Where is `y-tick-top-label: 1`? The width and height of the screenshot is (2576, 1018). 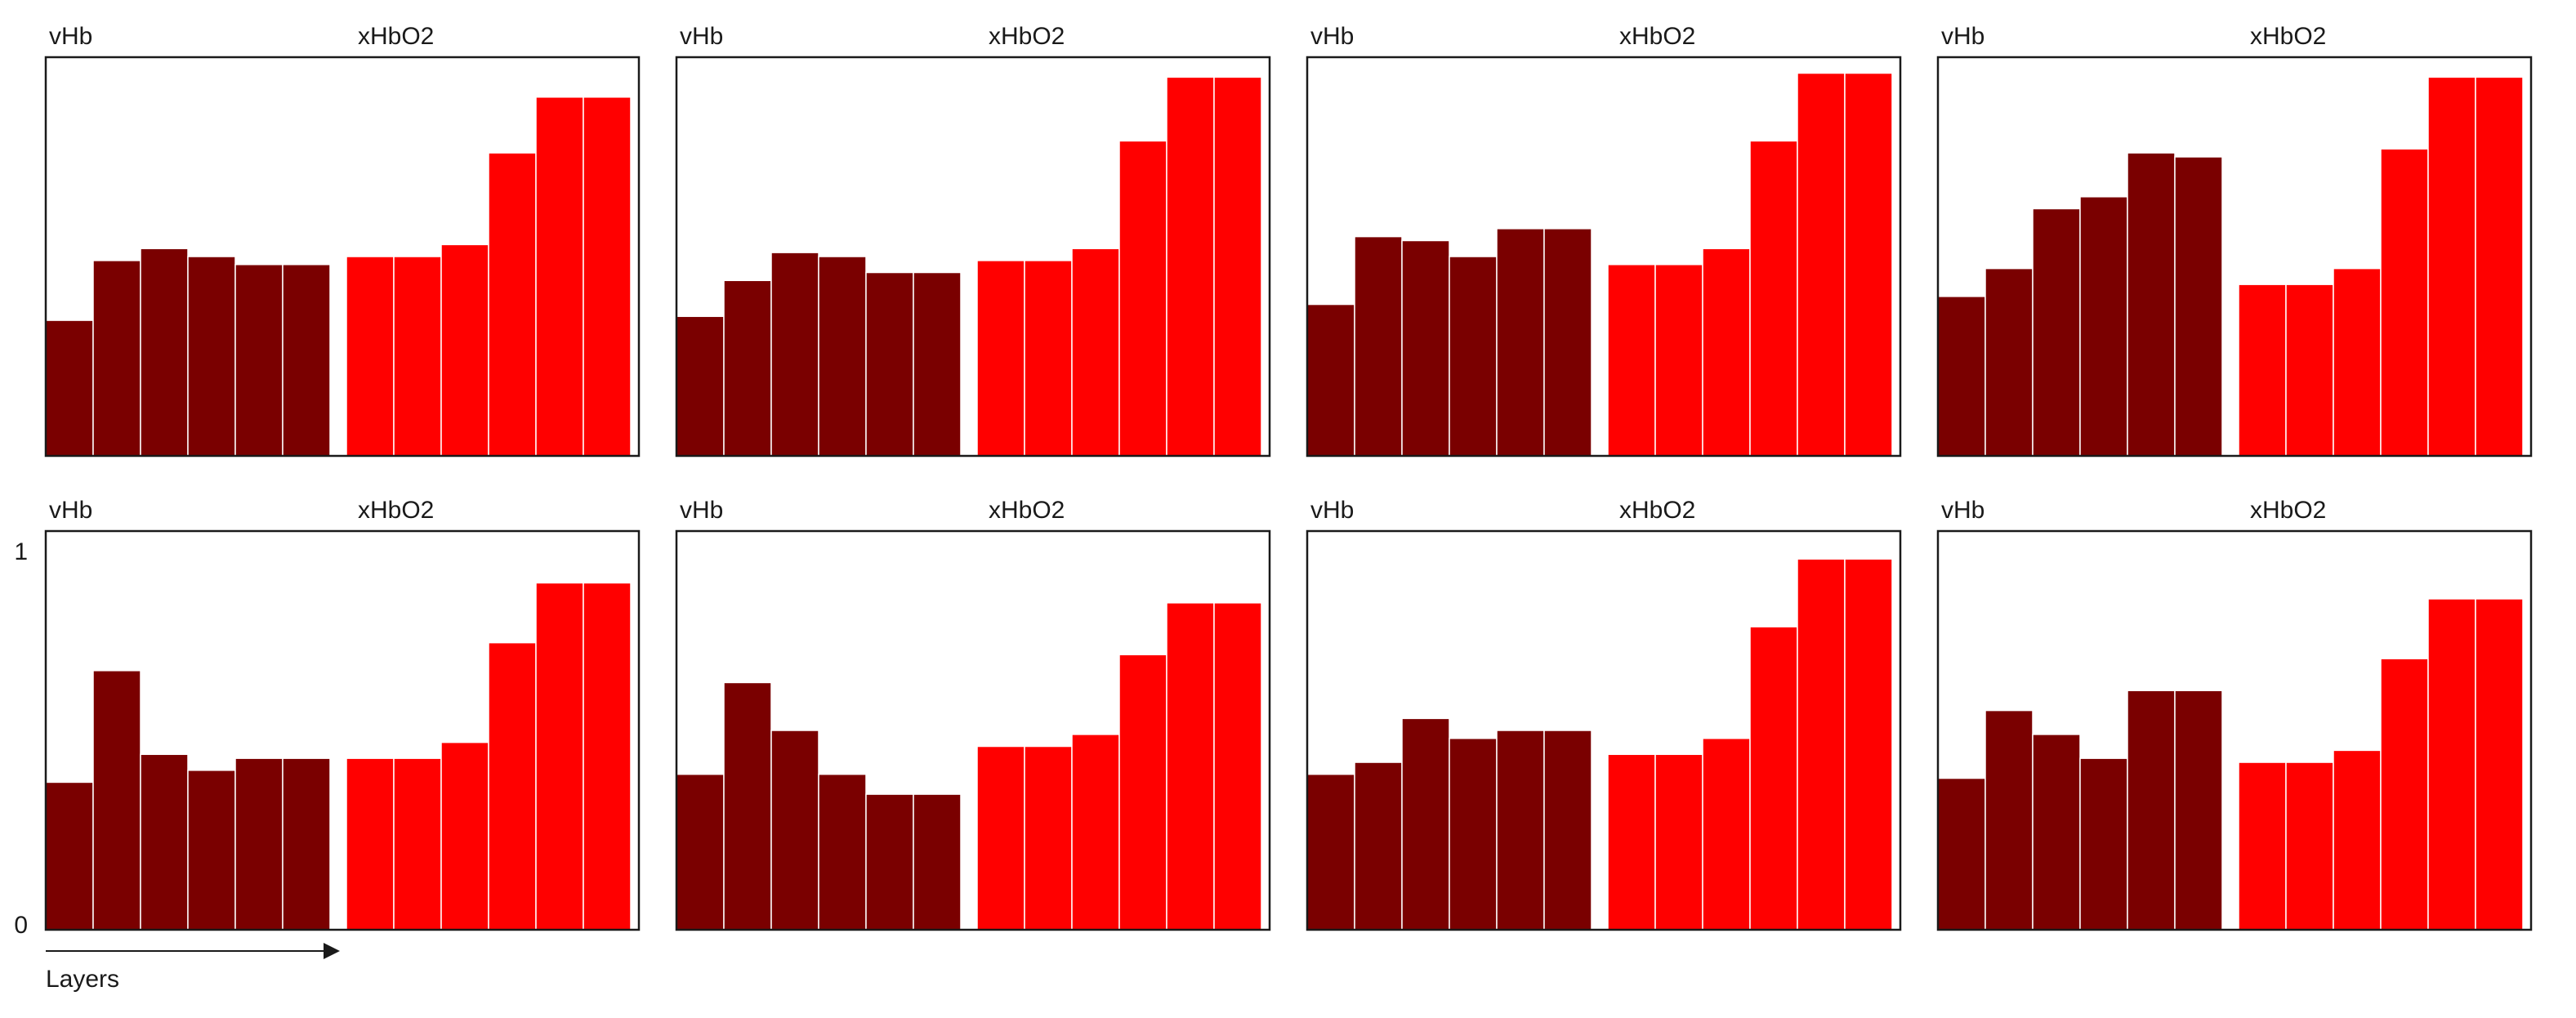
y-tick-top-label: 1 is located at coordinates (21, 551).